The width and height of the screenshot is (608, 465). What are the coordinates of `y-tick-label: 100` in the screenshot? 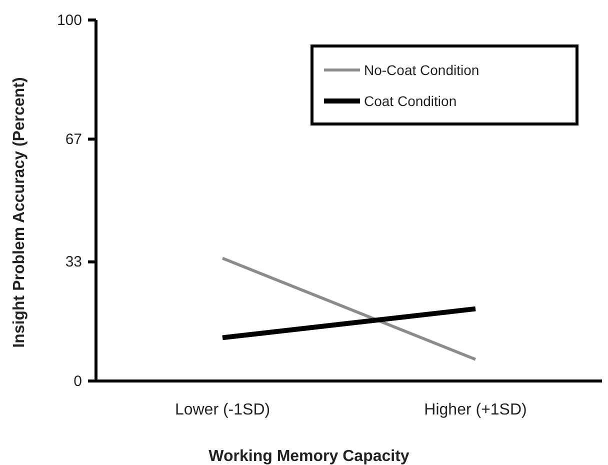 It's located at (69, 20).